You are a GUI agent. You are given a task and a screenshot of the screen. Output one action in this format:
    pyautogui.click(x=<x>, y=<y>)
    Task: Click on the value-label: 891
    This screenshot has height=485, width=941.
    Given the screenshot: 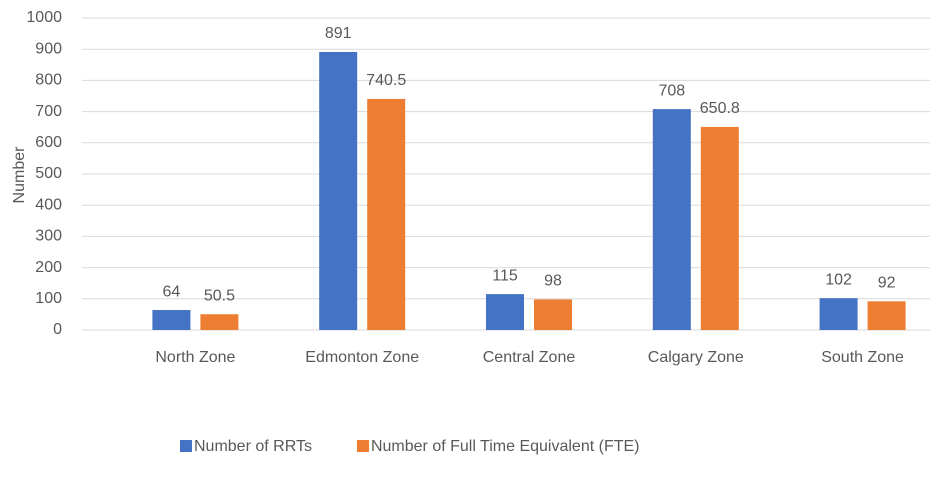 What is the action you would take?
    pyautogui.click(x=338, y=33)
    